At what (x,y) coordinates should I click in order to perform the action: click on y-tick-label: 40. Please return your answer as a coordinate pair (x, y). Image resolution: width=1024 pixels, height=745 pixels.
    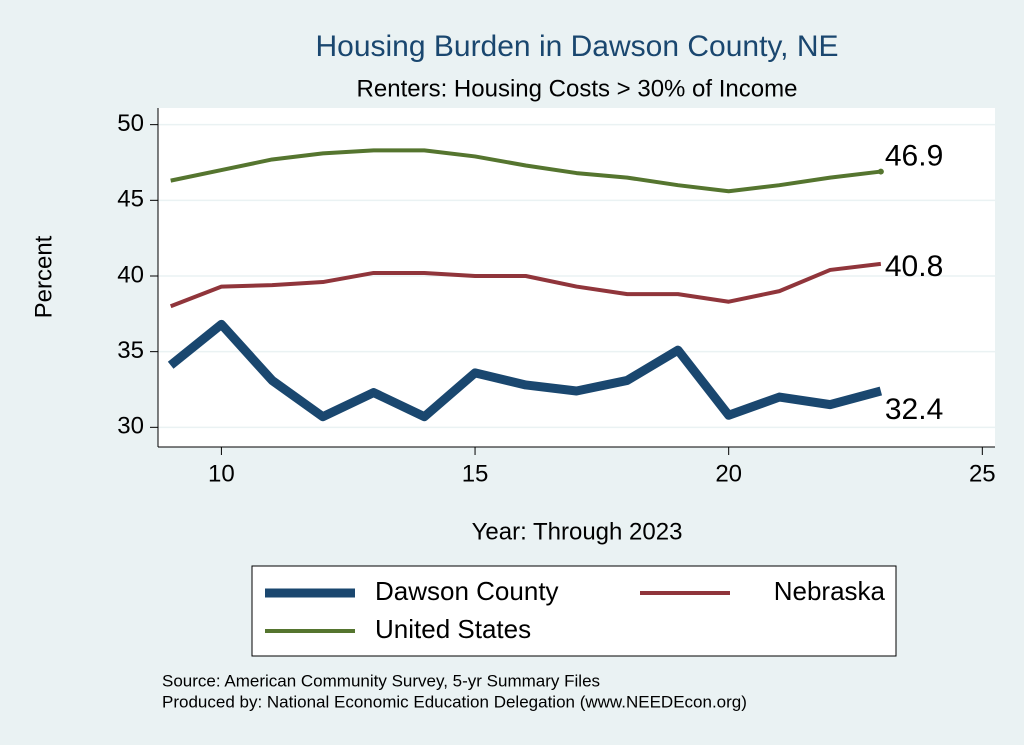
    Looking at the image, I should click on (130, 274).